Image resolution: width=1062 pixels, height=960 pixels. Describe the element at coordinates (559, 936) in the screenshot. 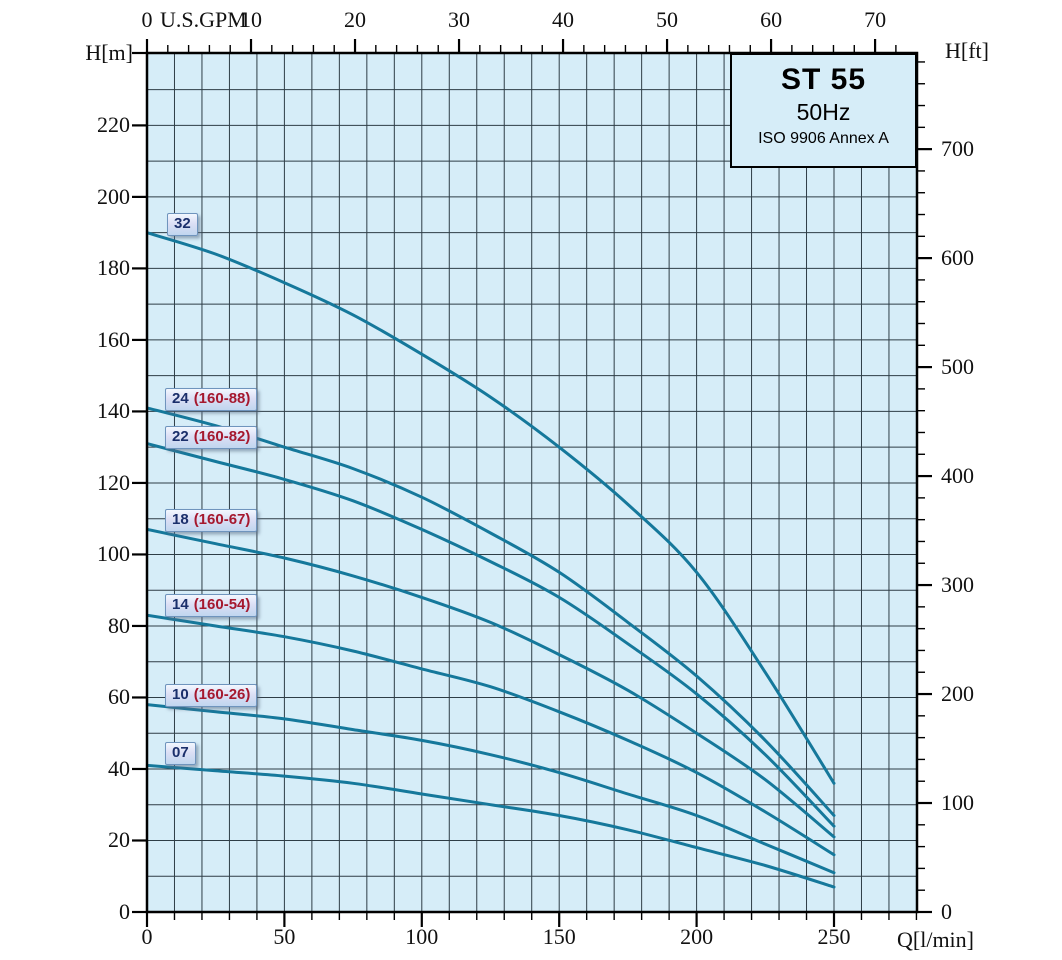

I see `x-bottom-tick-label: 150` at that location.